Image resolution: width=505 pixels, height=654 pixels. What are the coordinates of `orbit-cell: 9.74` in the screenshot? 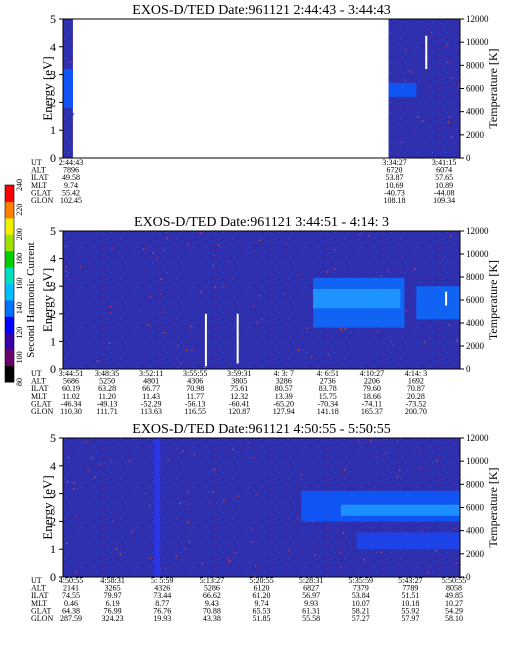 It's located at (262, 603).